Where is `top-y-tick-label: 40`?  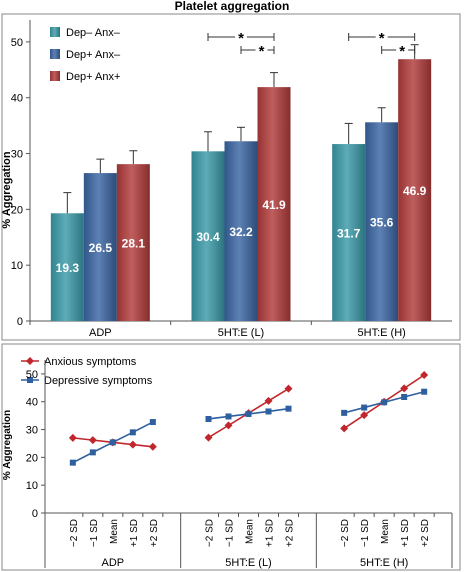 top-y-tick-label: 40 is located at coordinates (17, 99).